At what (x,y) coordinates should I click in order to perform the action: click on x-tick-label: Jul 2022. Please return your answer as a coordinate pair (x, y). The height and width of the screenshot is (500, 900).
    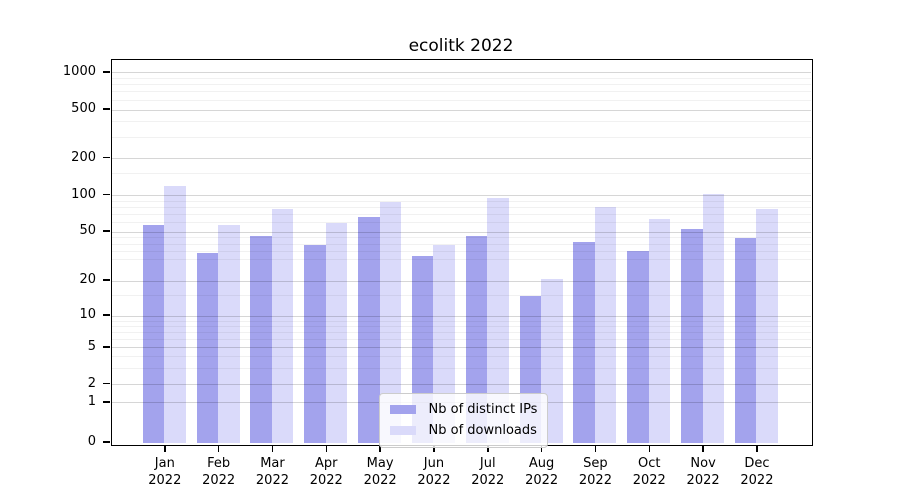
    Looking at the image, I should click on (488, 472).